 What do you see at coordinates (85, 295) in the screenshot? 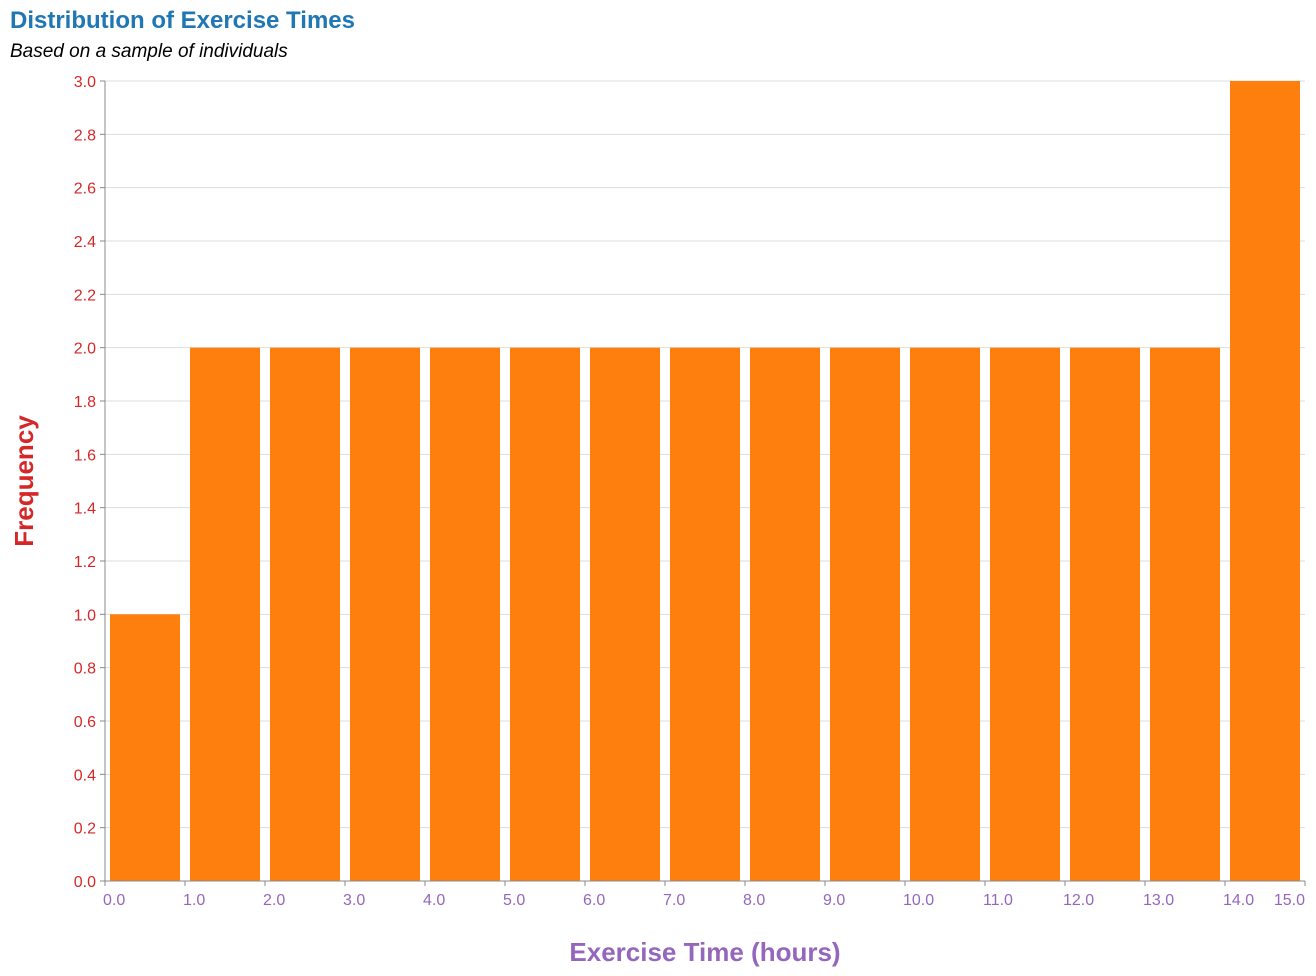
I see `y-tick-label: 2.2` at bounding box center [85, 295].